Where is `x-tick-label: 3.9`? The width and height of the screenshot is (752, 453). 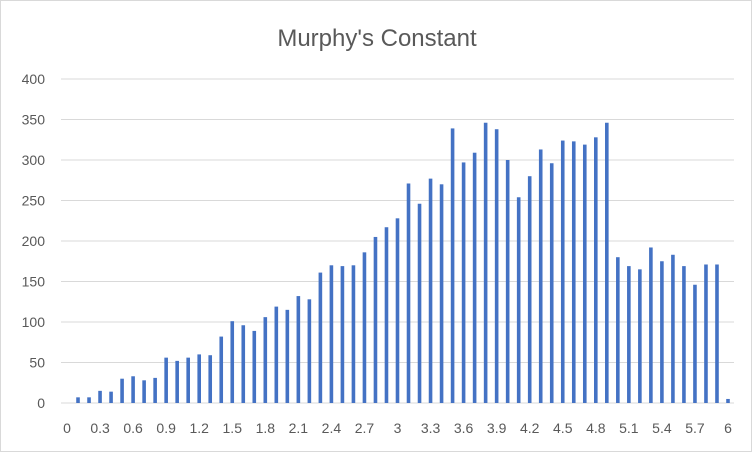 x-tick-label: 3.9 is located at coordinates (497, 428).